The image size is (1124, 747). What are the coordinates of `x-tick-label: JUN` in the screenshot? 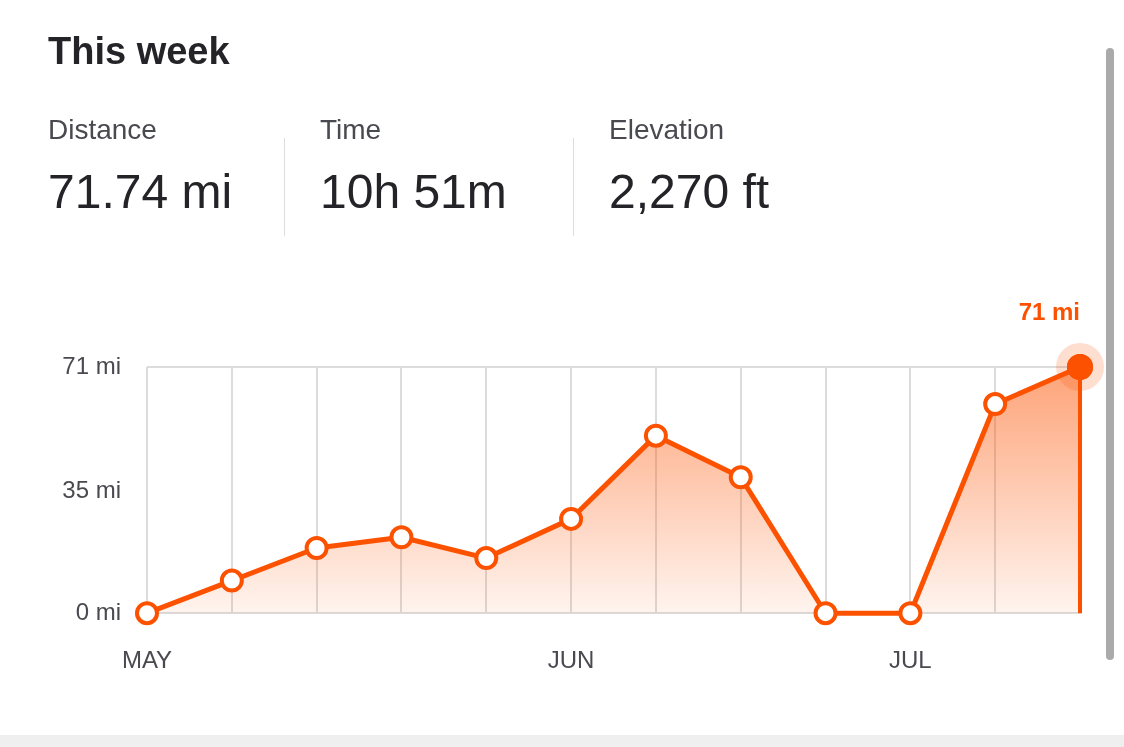 It's located at (571, 660).